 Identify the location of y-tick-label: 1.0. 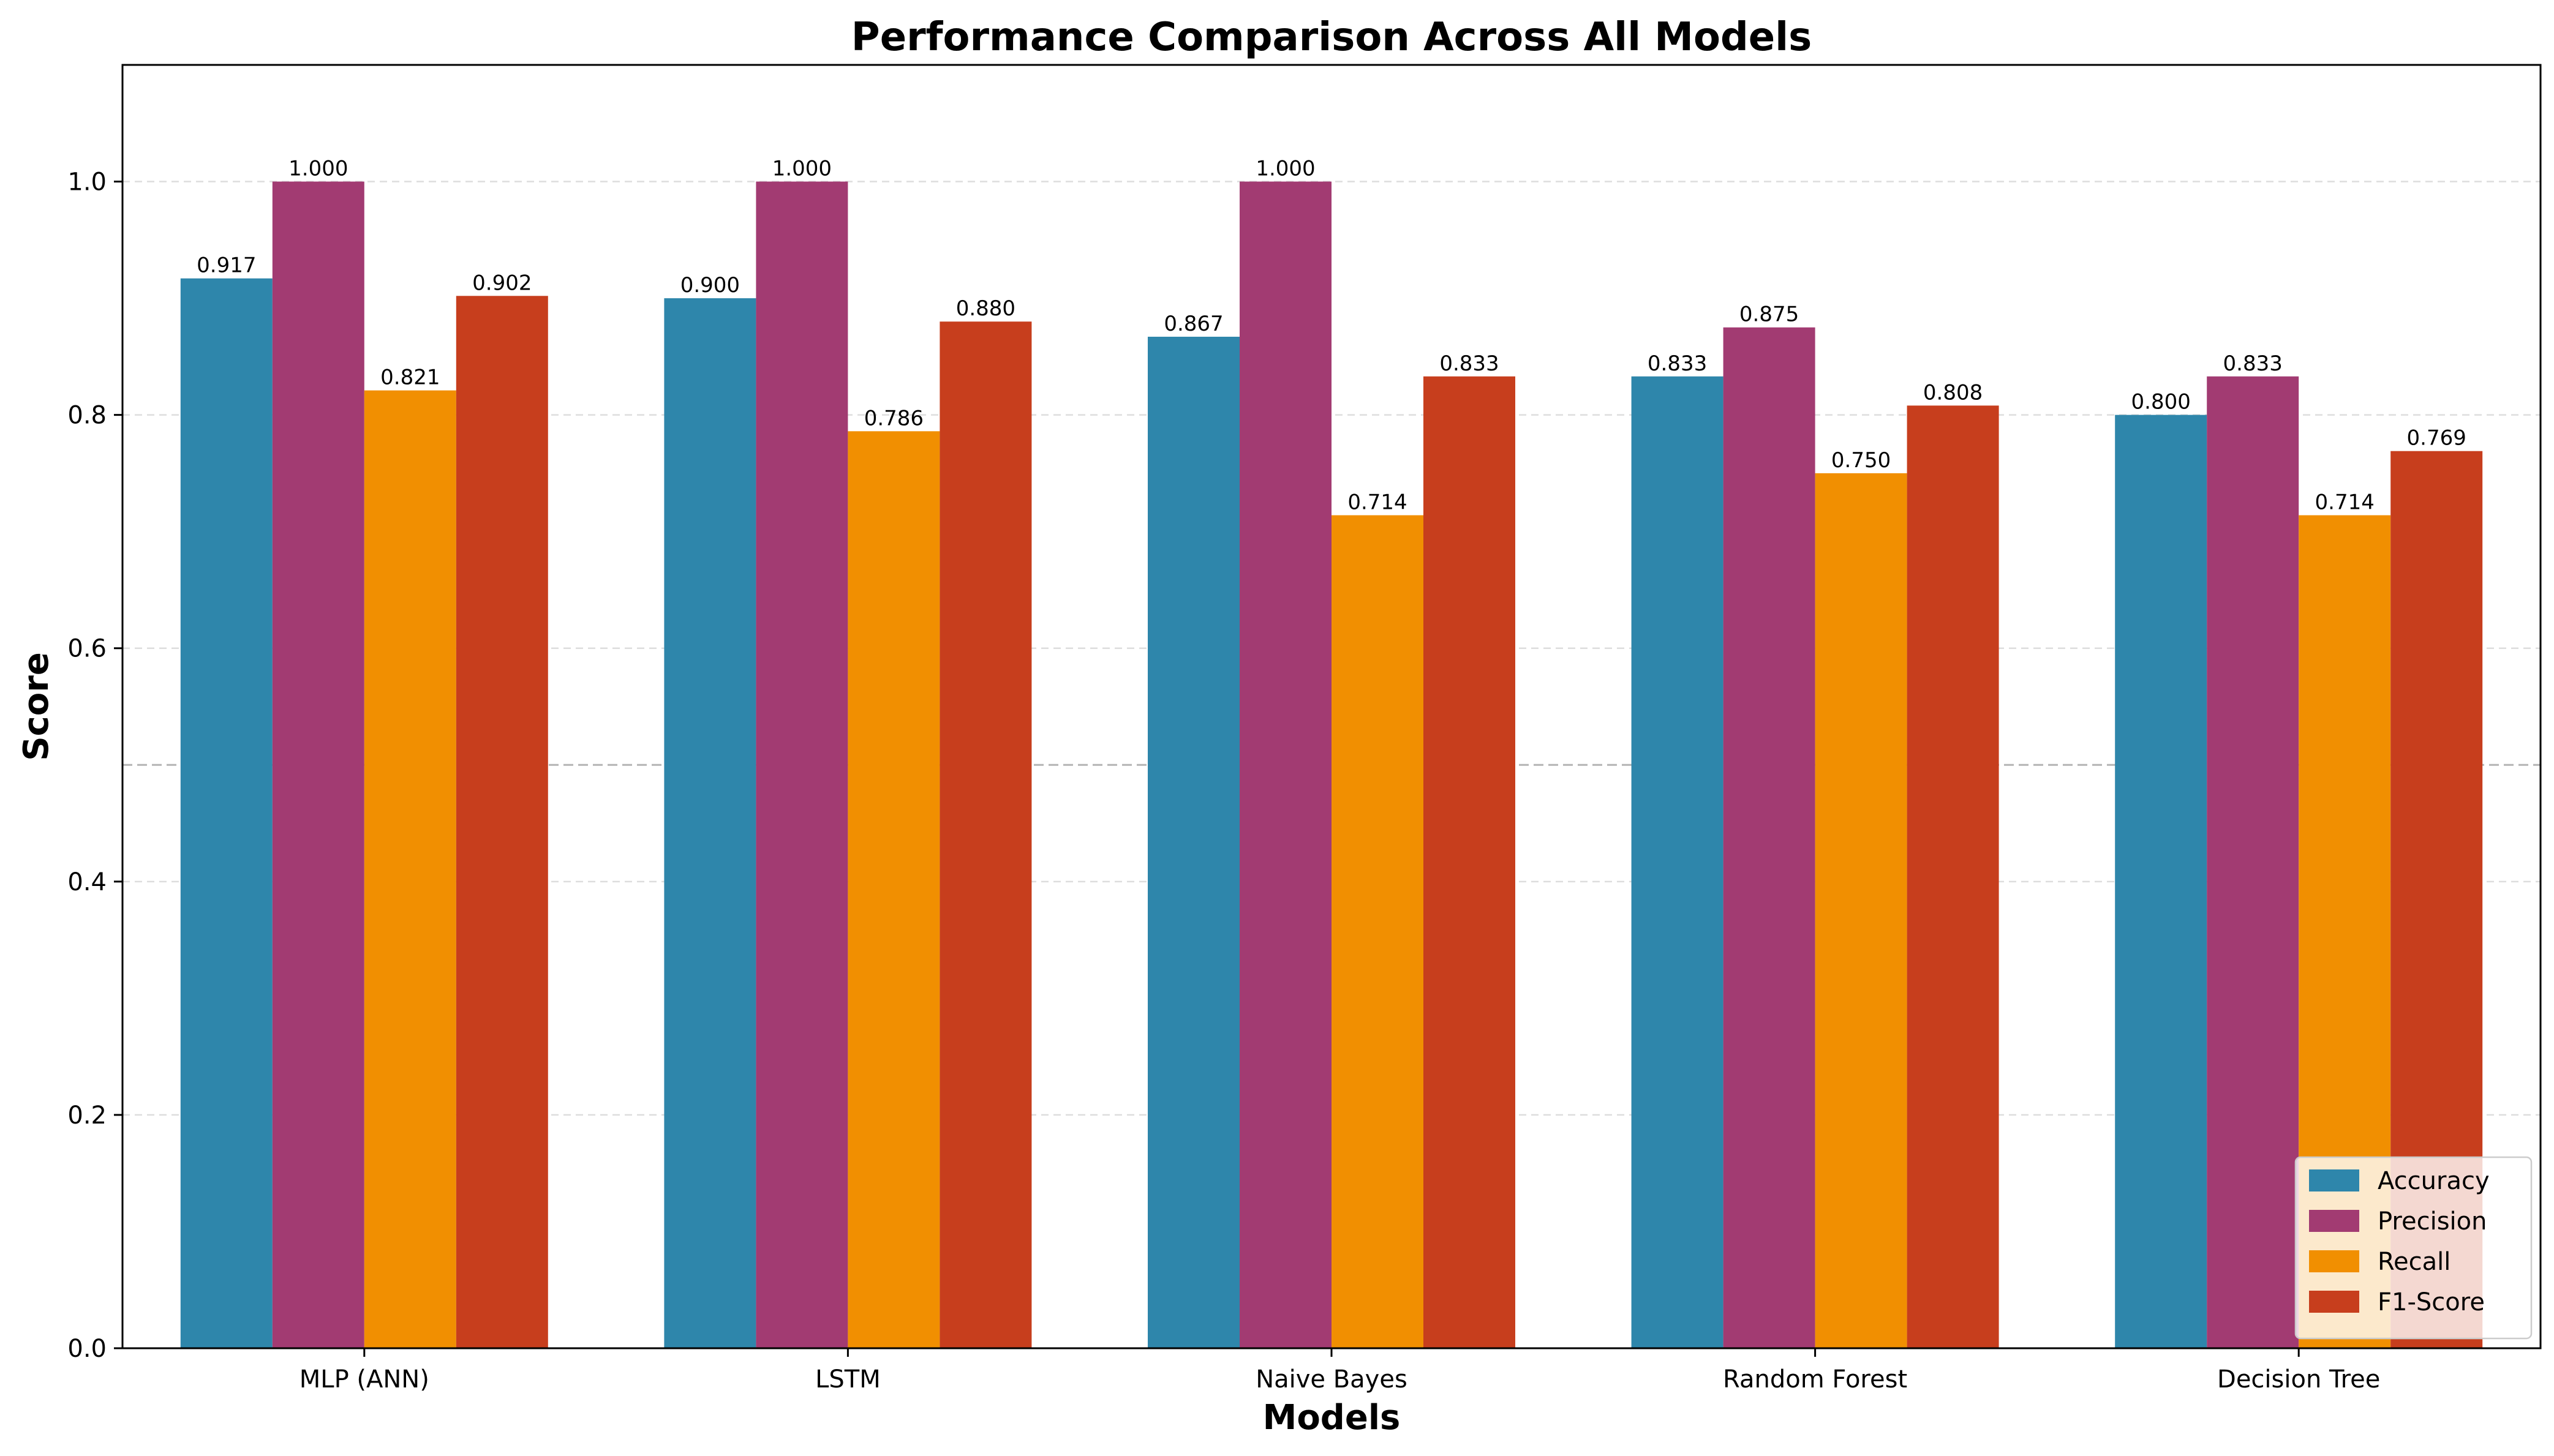
(87, 182).